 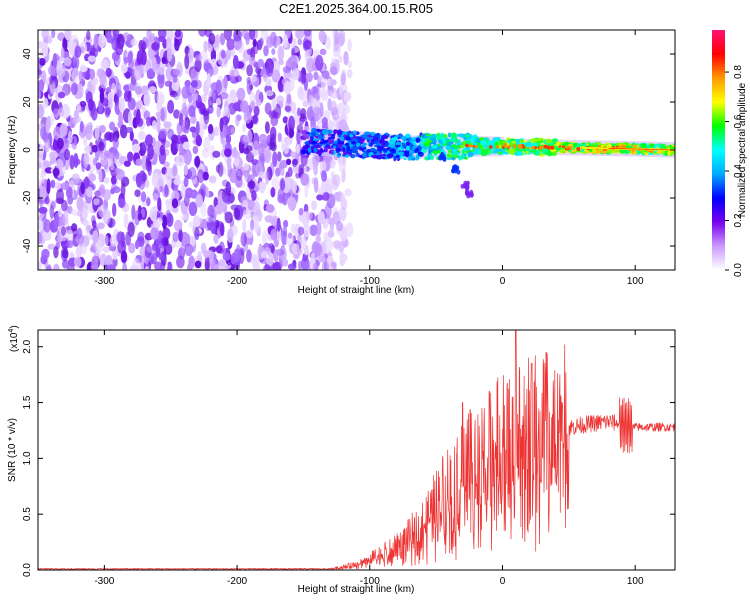 I want to click on spectrogram-x-axis-title: Height of straight line (km), so click(x=356, y=290).